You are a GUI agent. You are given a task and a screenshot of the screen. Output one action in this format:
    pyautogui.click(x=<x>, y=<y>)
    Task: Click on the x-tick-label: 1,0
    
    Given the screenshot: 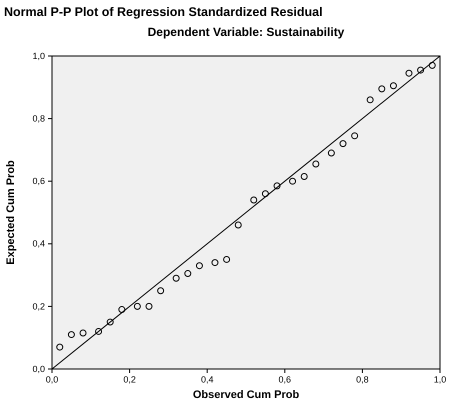 What is the action you would take?
    pyautogui.click(x=440, y=379)
    